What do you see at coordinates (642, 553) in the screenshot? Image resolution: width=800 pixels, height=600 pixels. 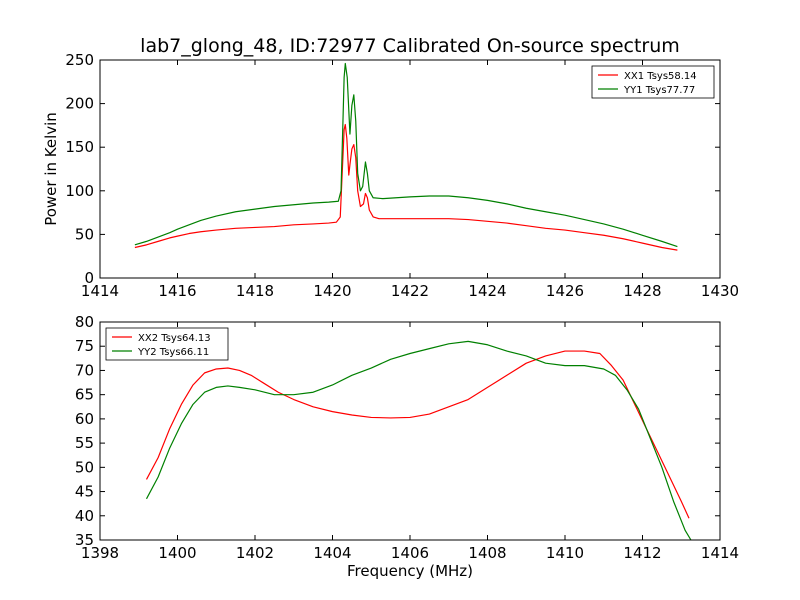 I see `x-tick-label: 1412` at bounding box center [642, 553].